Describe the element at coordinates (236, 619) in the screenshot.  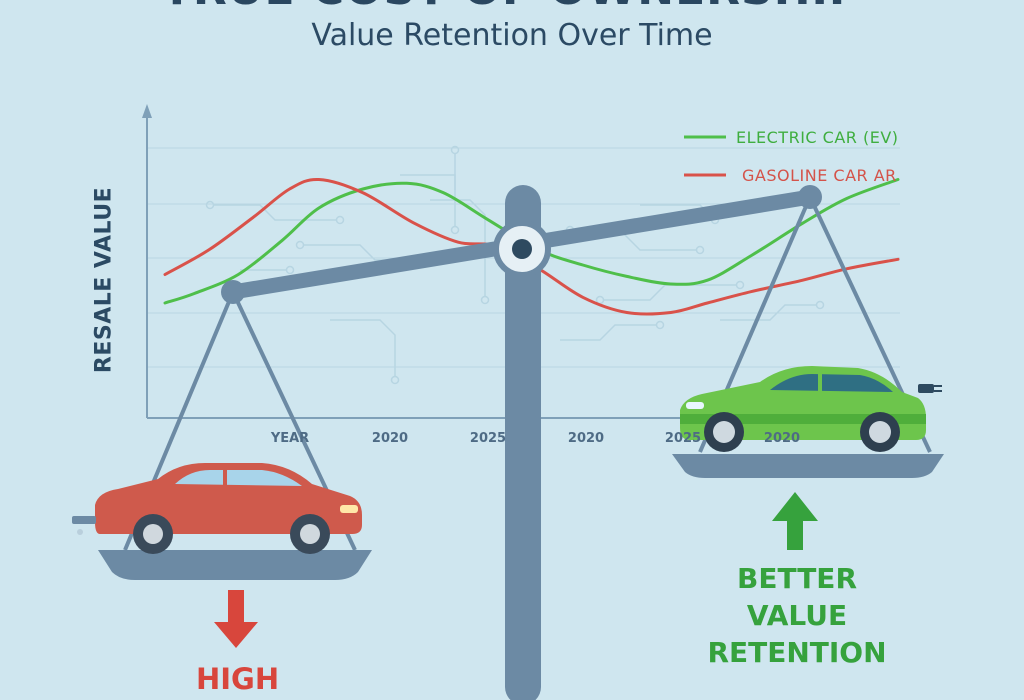
I see `arrow-down-icon` at that location.